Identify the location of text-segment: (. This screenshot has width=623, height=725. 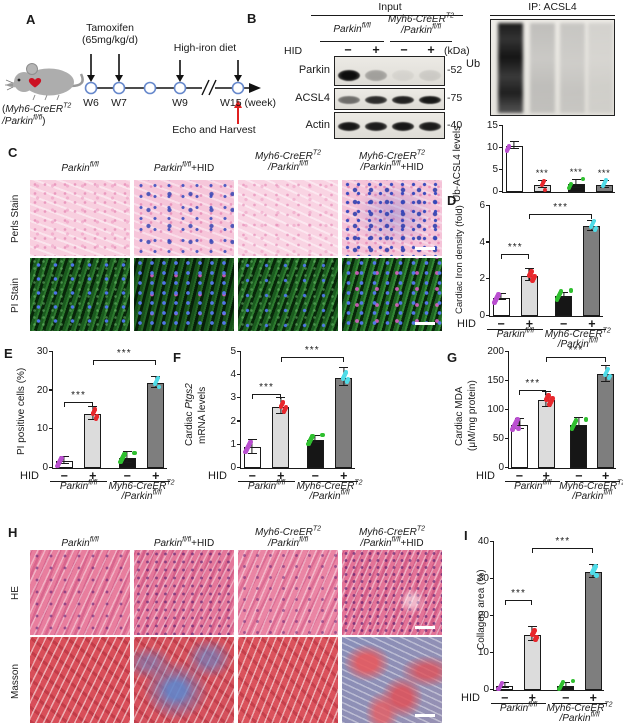
(4, 109).